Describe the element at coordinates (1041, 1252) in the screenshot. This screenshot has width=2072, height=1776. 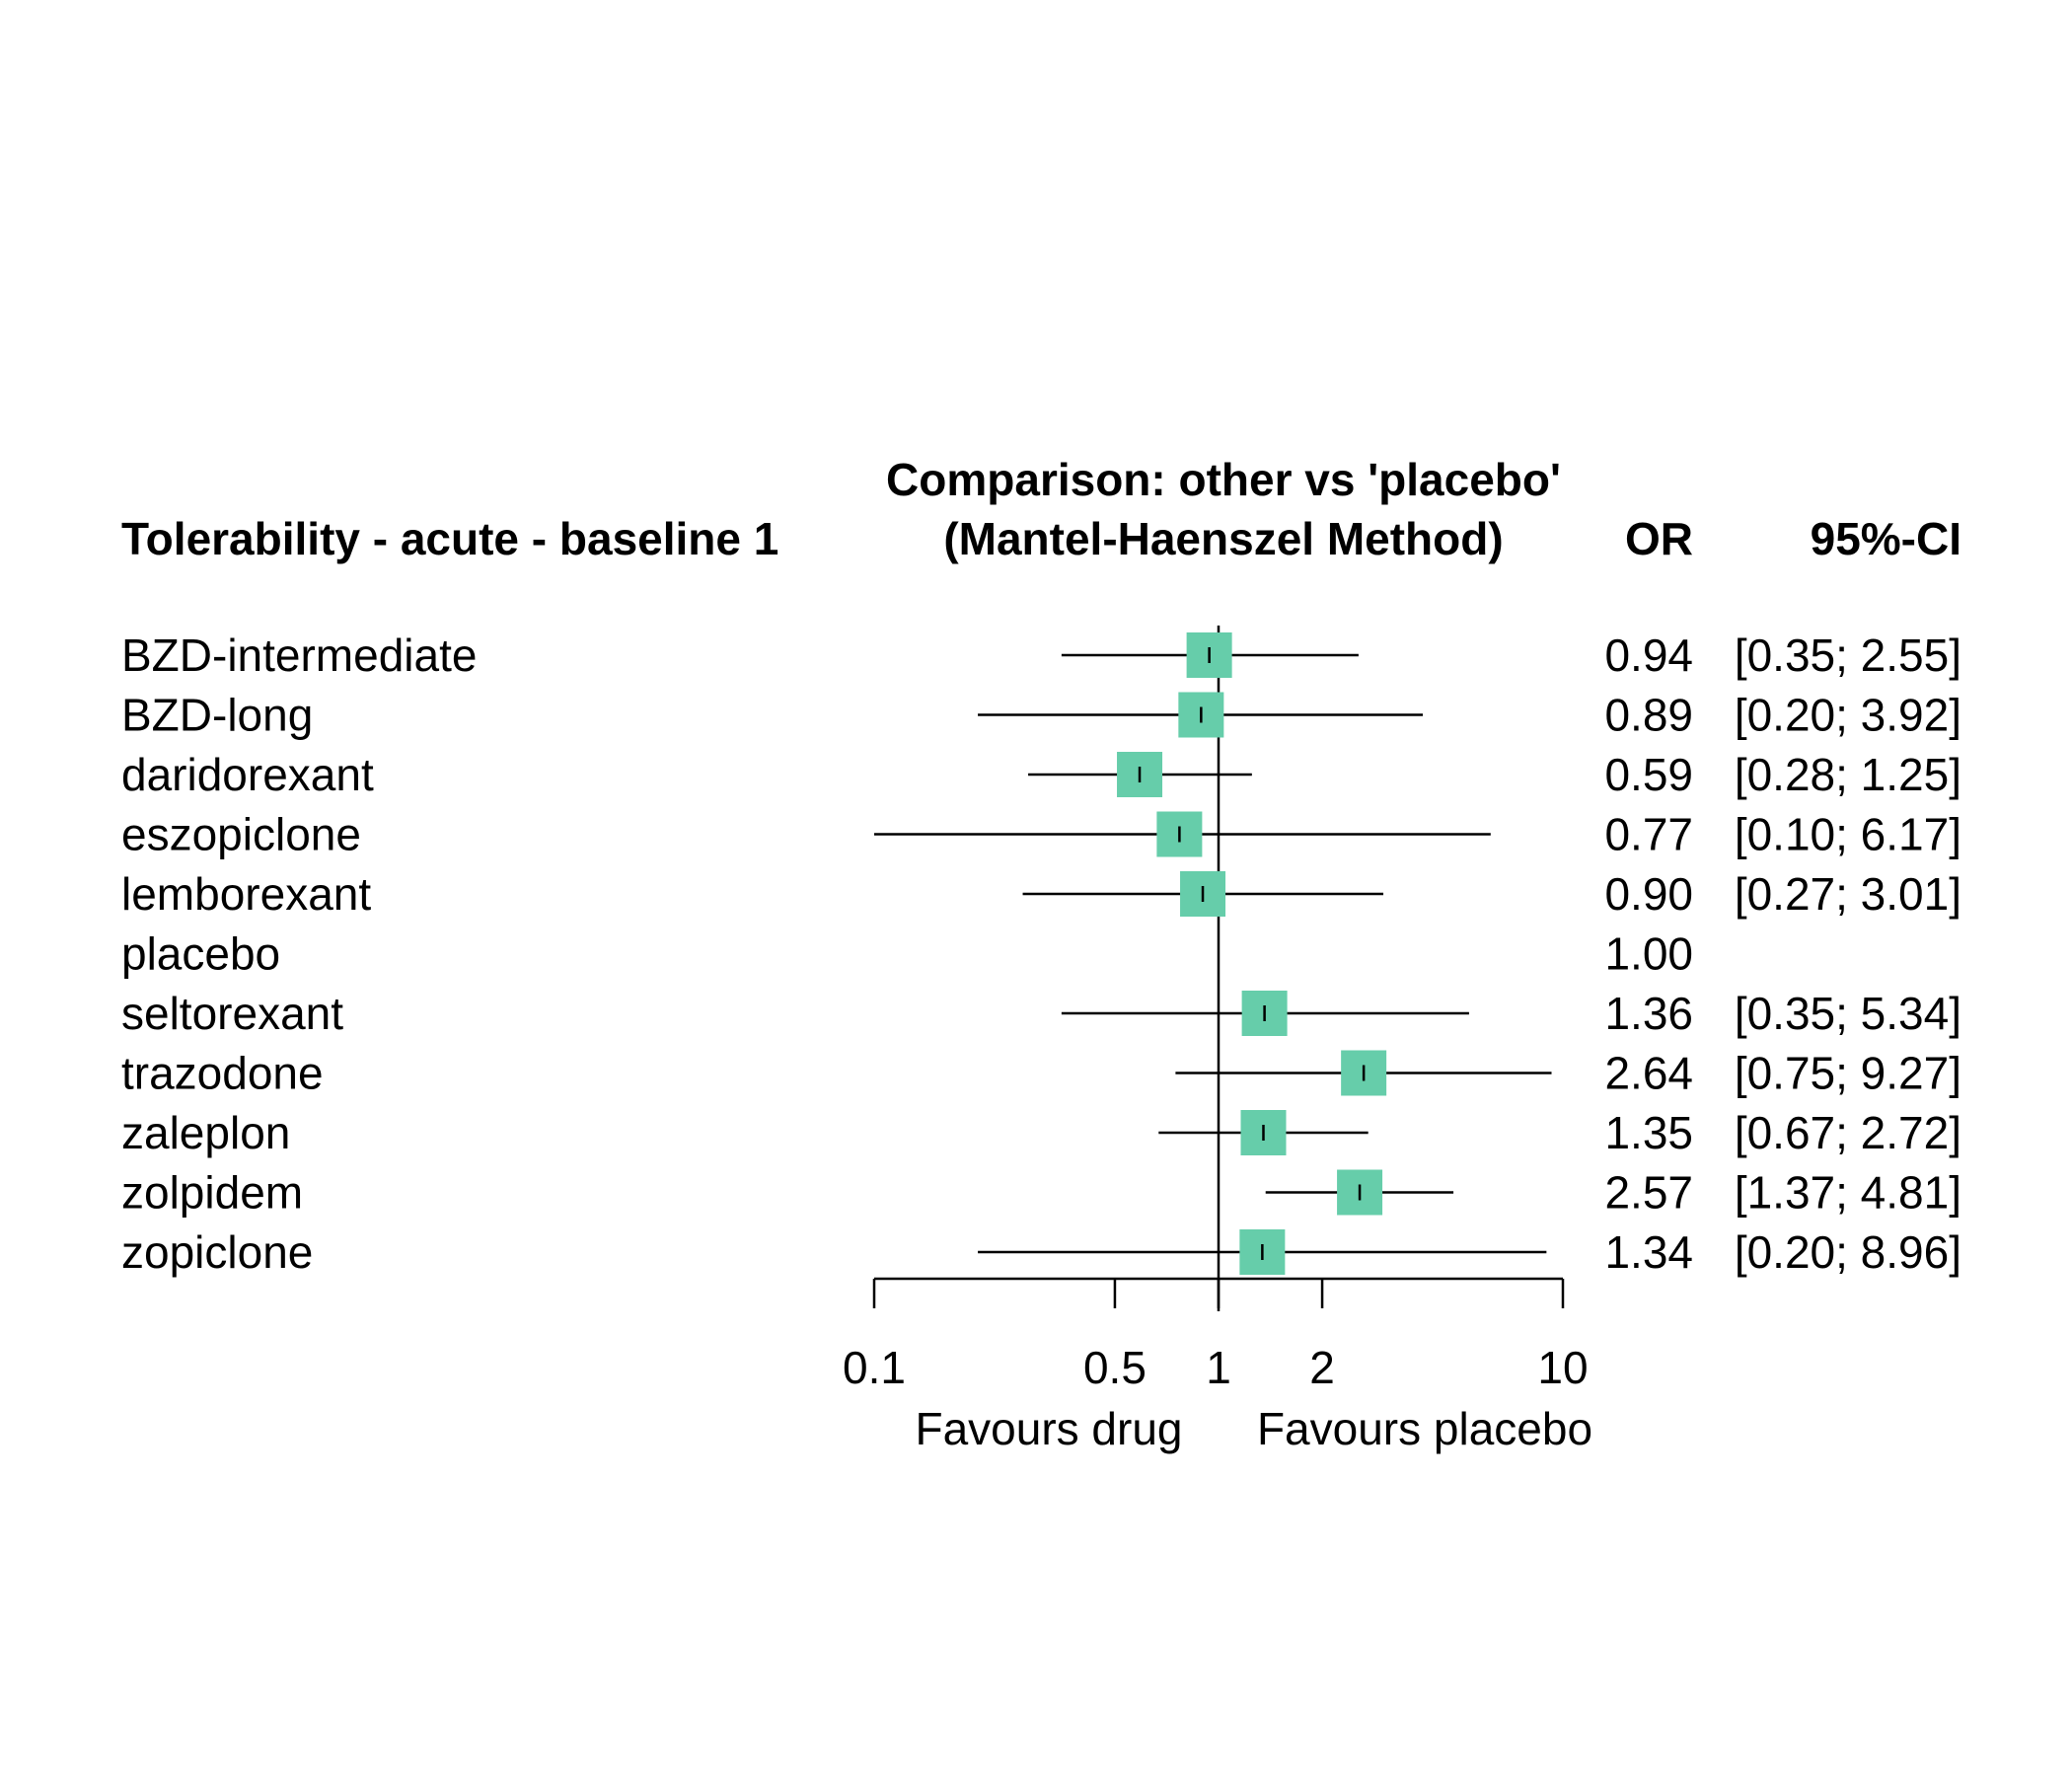
I see `forest-row: zopiclone 1.34 [0.20; 8.96]` at that location.